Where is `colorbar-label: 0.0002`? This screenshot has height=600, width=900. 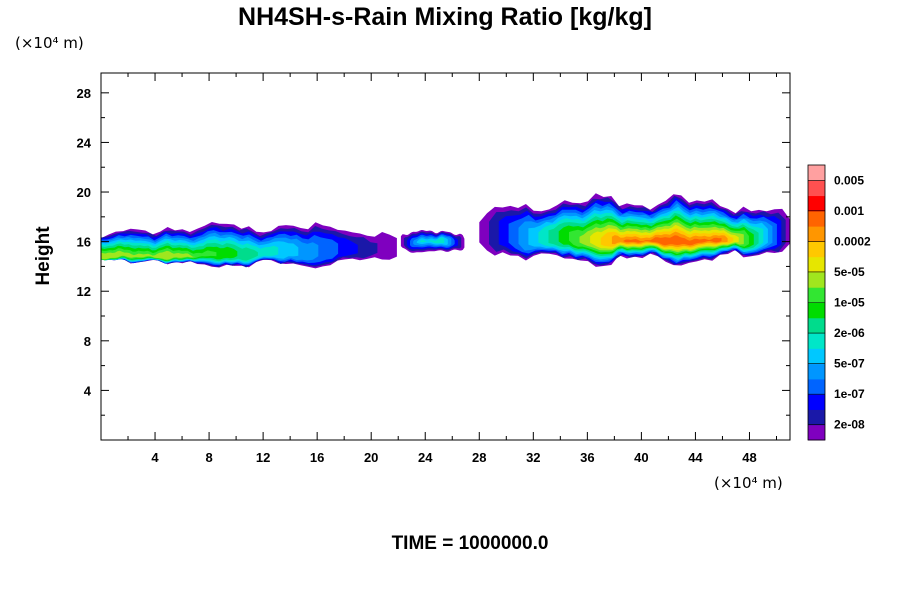
colorbar-label: 0.0002 is located at coordinates (852, 241).